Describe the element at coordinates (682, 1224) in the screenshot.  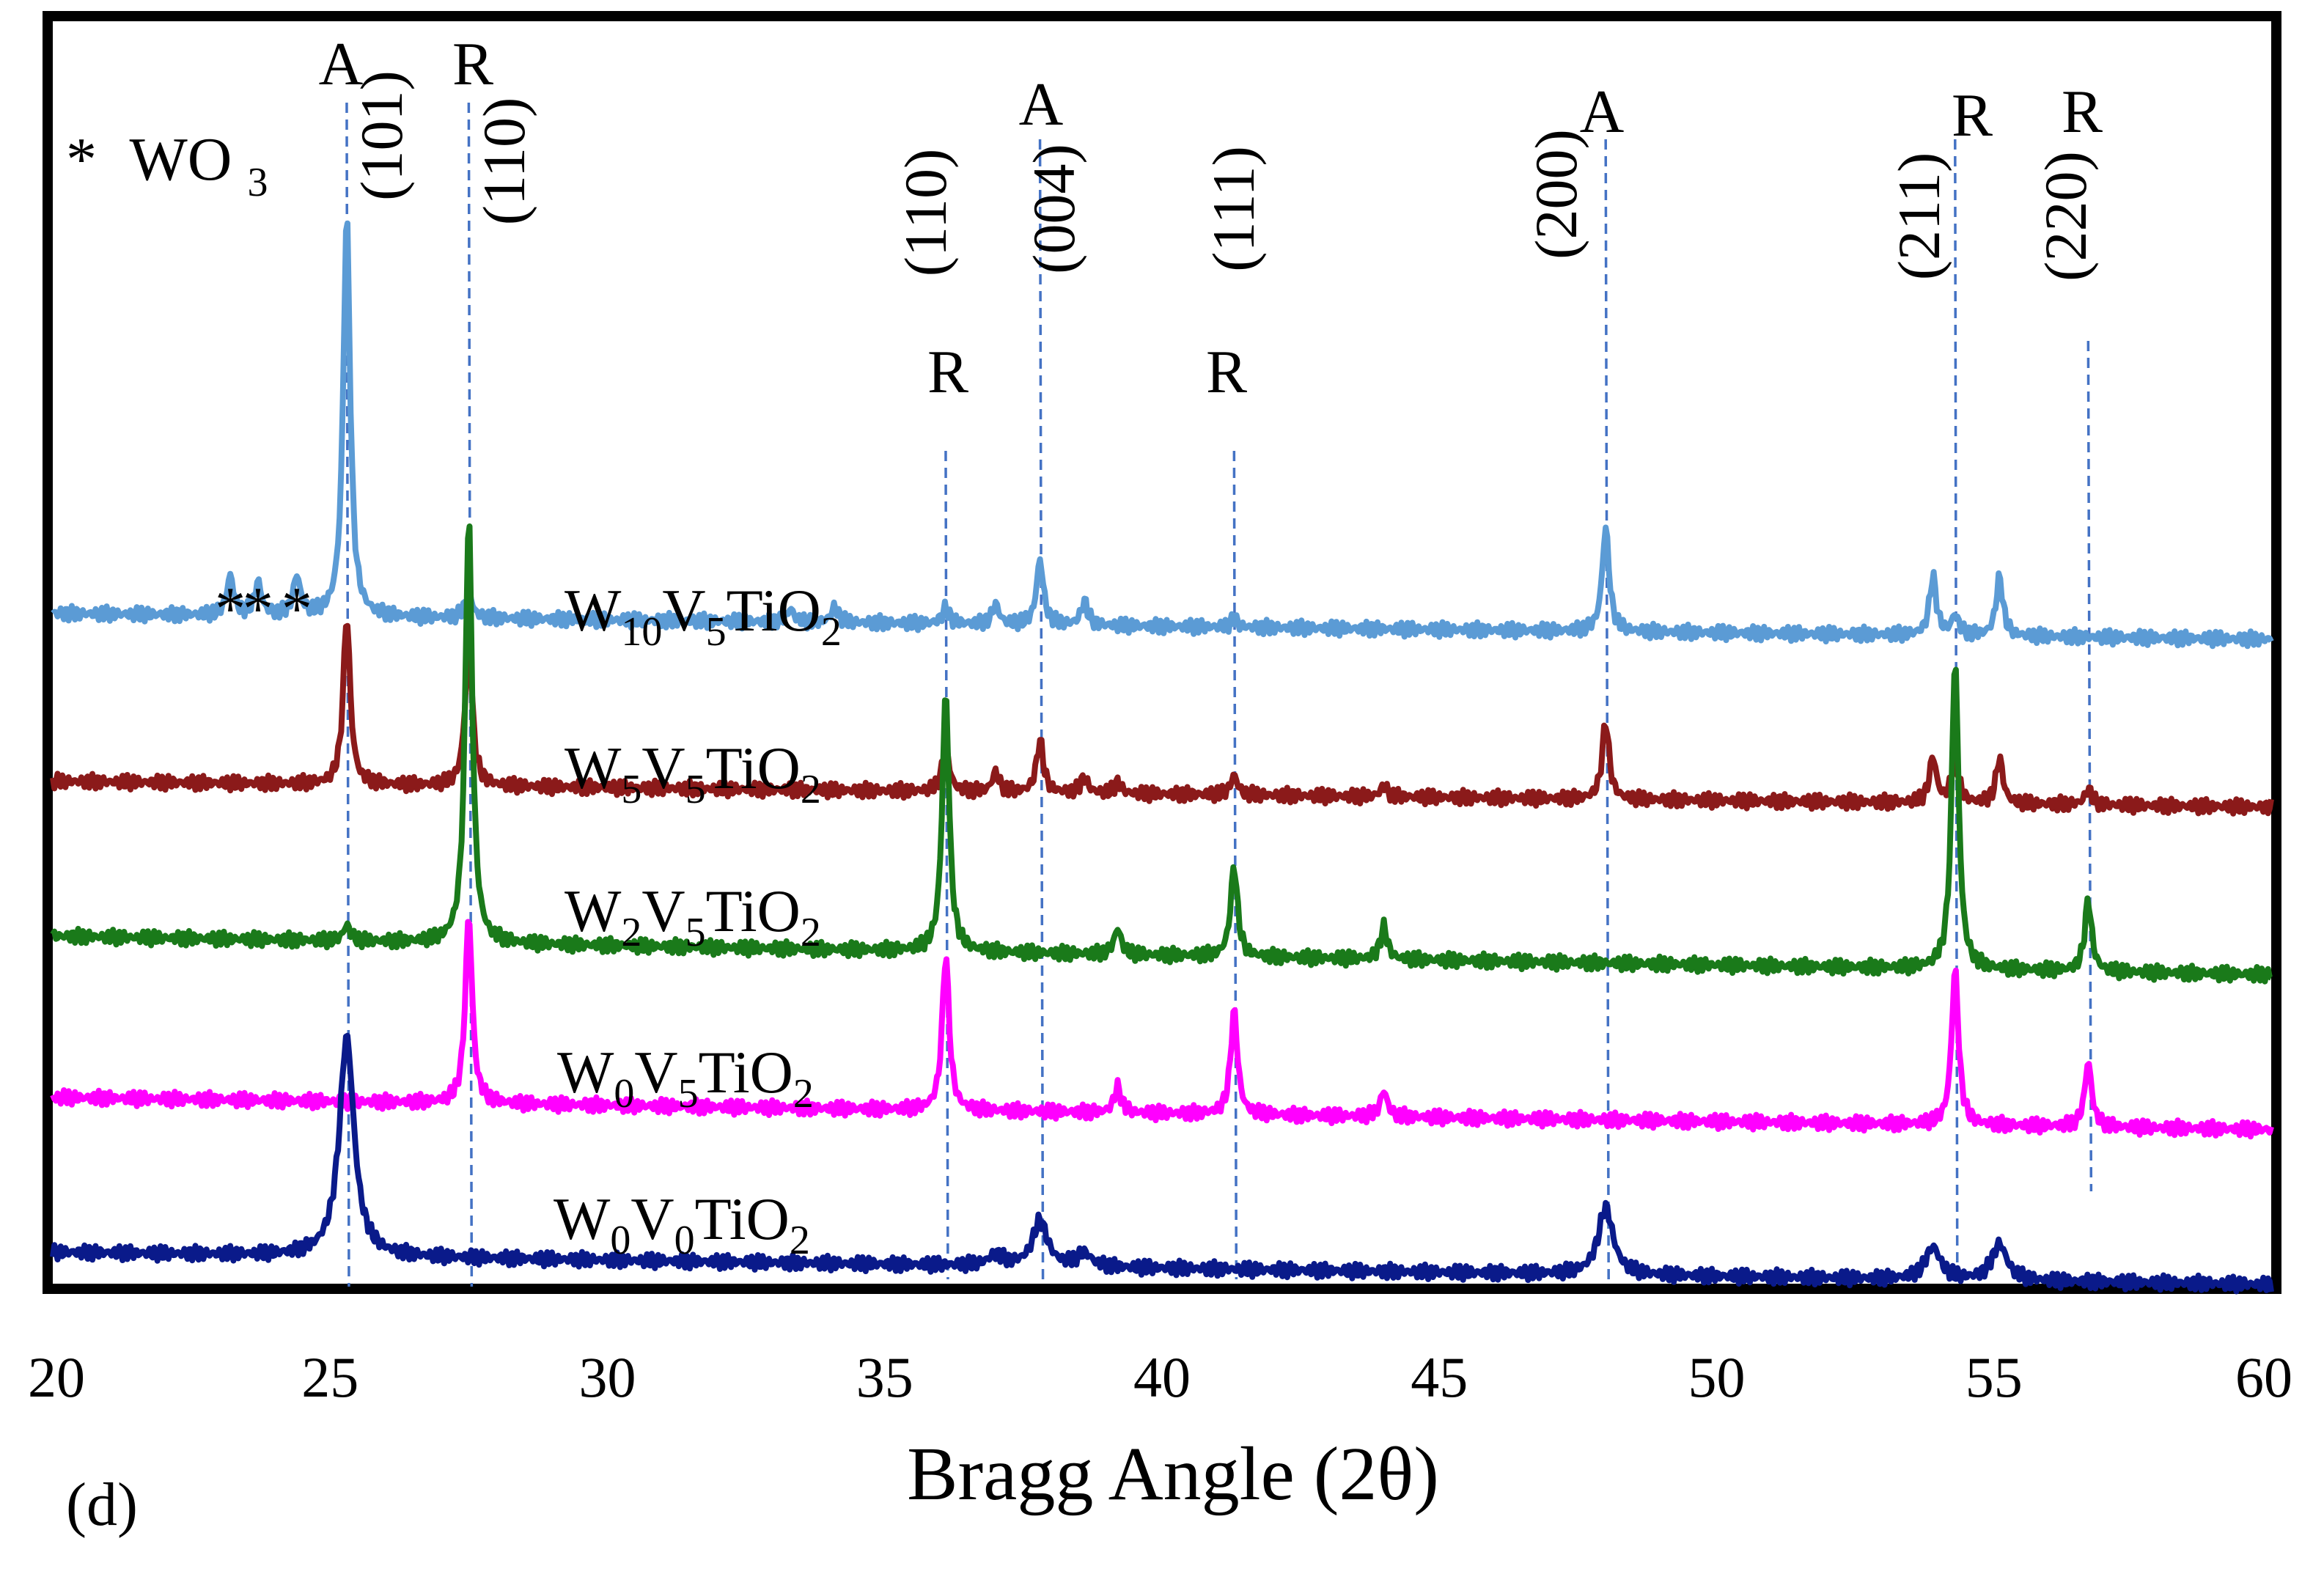
I see `series-label-W0V0TiO2: W0V0TiO2` at that location.